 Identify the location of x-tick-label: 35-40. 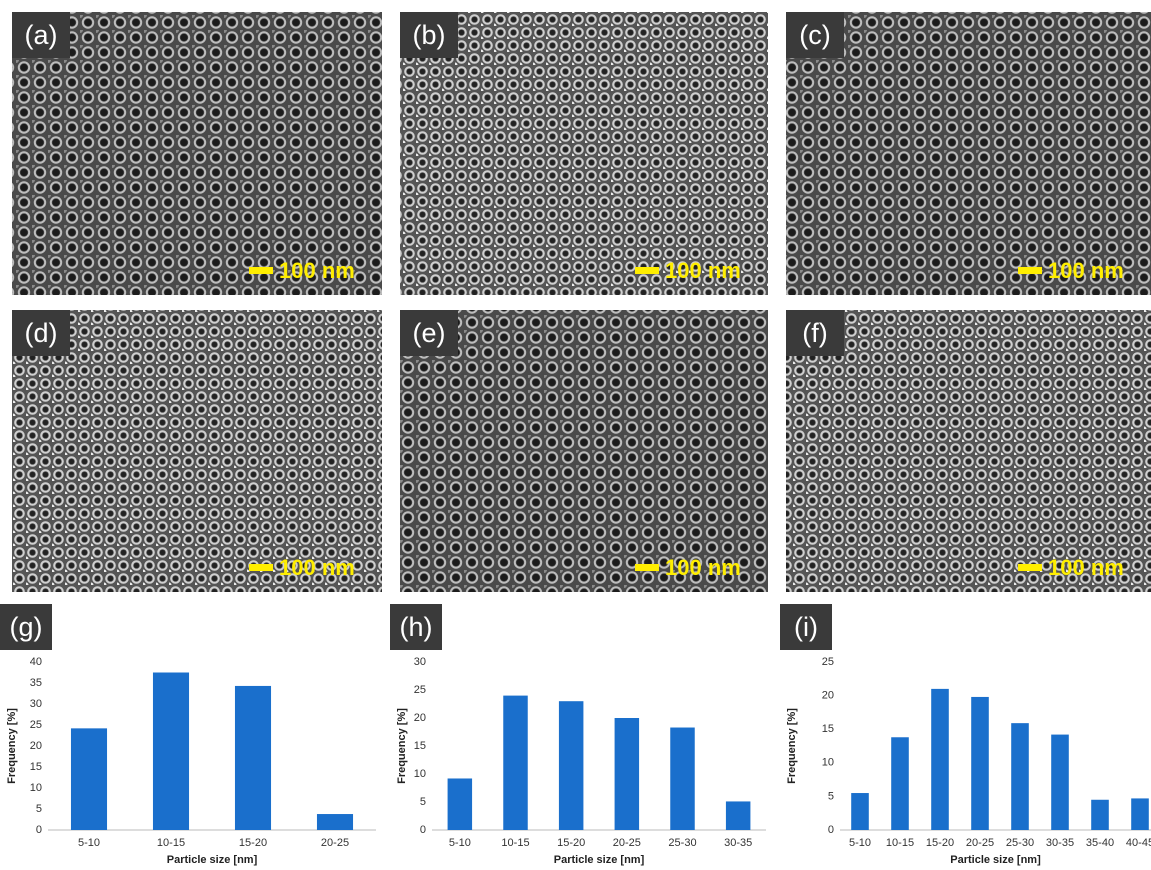
(1100, 843).